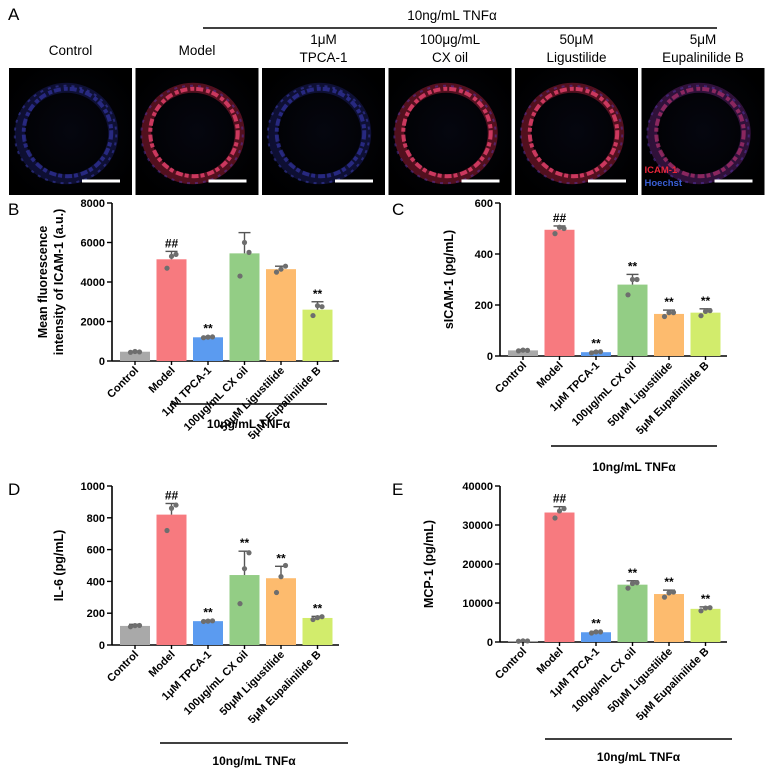 Image resolution: width=775 pixels, height=768 pixels. What do you see at coordinates (673, 685) in the screenshot?
I see `x-tick-label: 5μM Eupalinilide B` at bounding box center [673, 685].